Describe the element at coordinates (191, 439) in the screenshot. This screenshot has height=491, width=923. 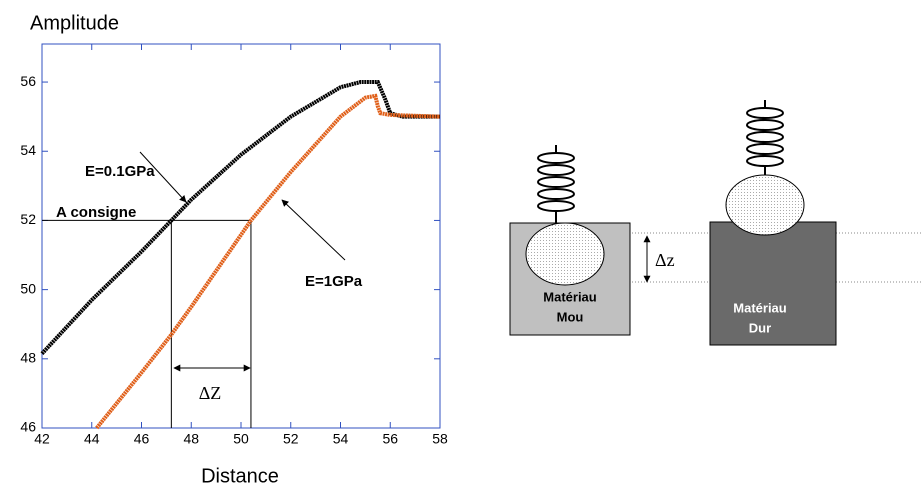
I see `x-tick-label: 48` at that location.